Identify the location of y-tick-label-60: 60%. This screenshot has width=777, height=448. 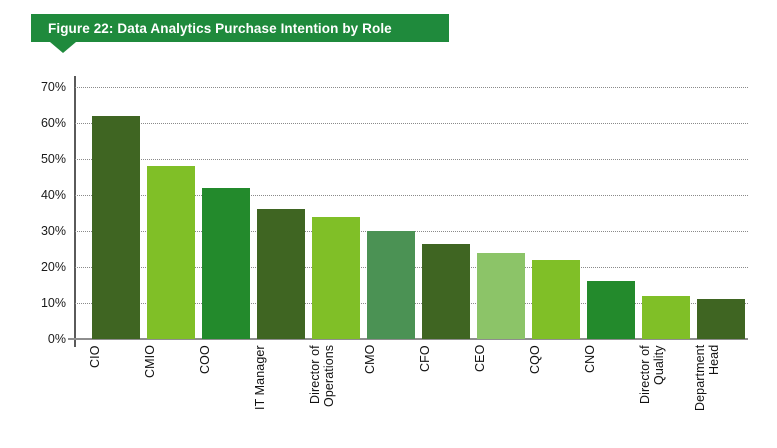
(53, 123).